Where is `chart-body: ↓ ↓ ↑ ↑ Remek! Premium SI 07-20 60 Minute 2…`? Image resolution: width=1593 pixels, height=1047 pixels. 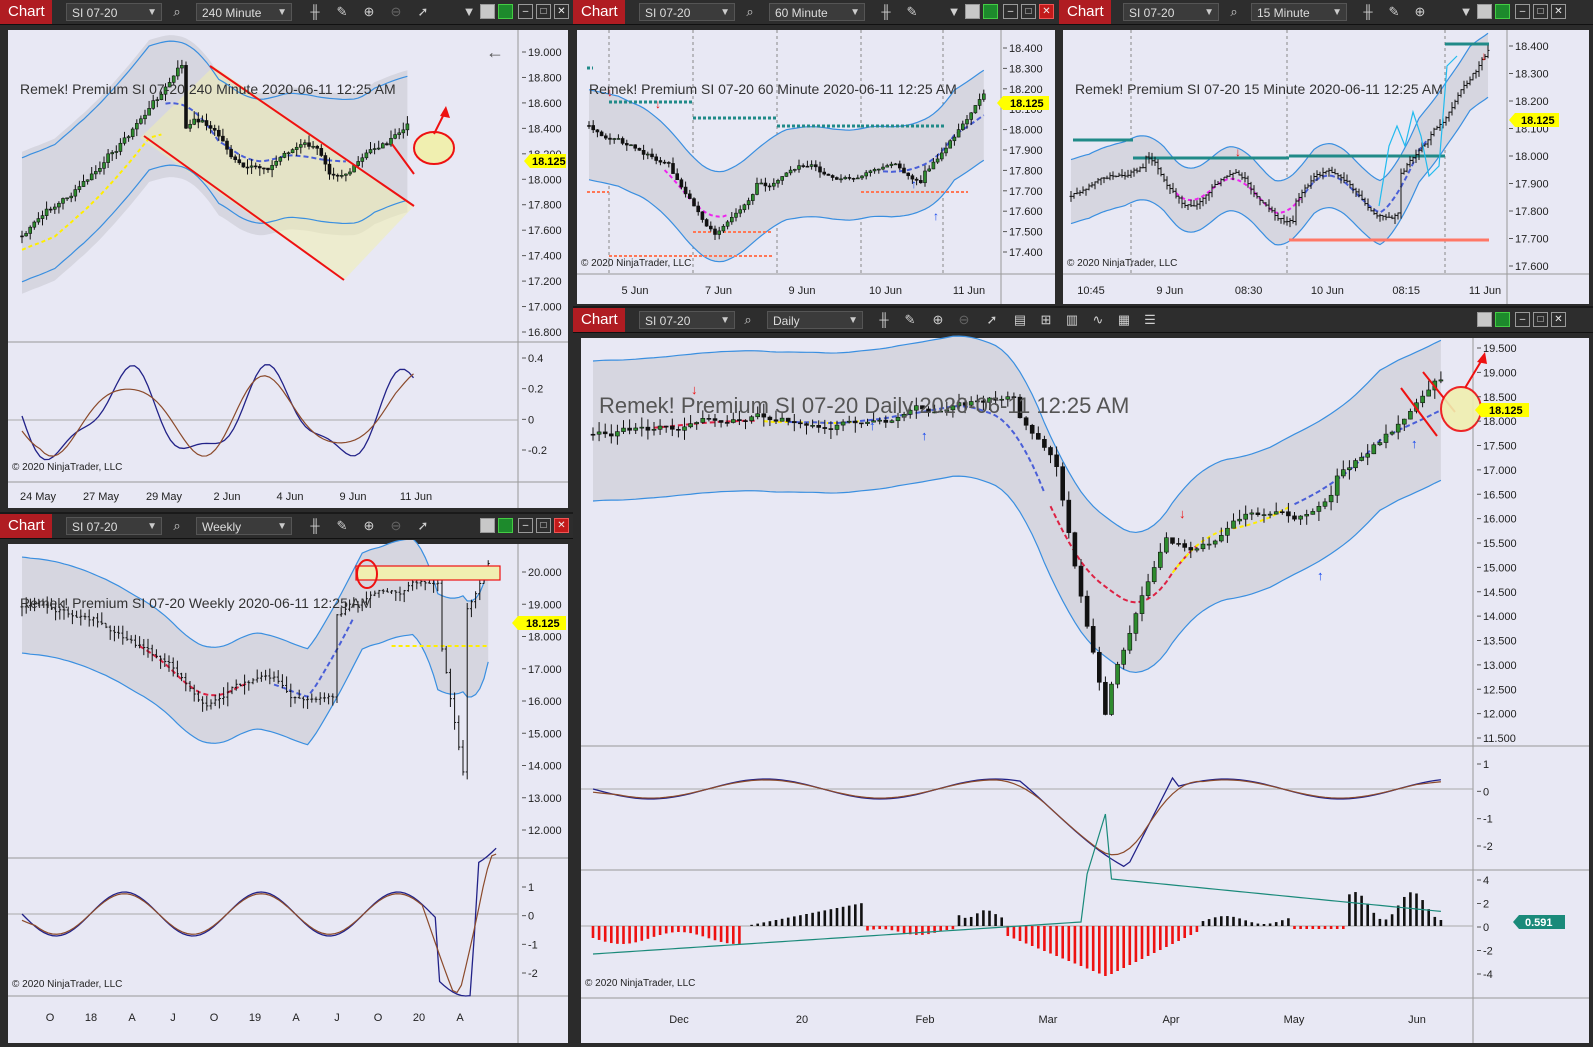 chart-body: ↓ ↓ ↑ ↑ Remek! Premium SI 07-20 60 Minute 2… is located at coordinates (816, 166).